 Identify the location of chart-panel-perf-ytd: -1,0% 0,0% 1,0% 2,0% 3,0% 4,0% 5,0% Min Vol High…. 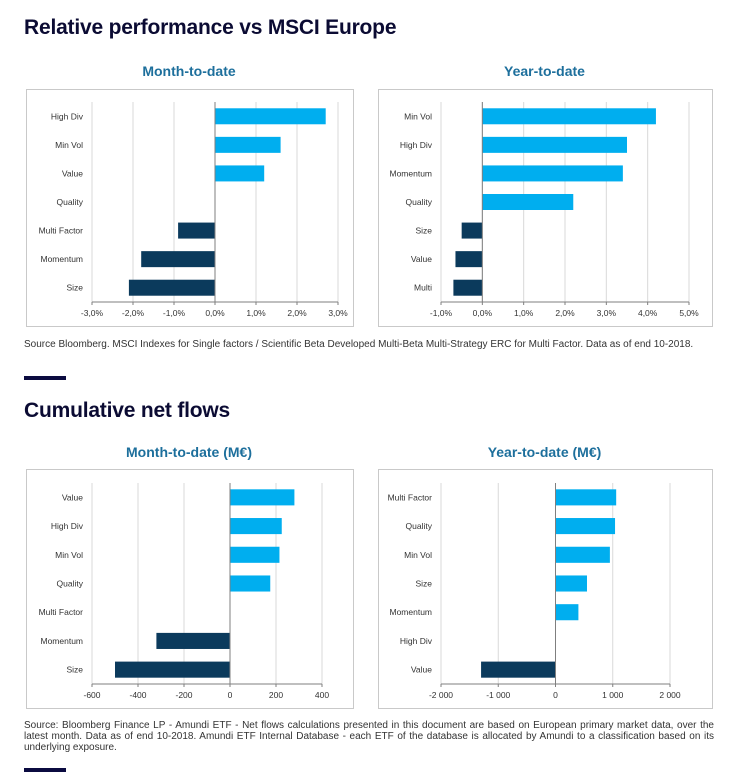
(545, 208).